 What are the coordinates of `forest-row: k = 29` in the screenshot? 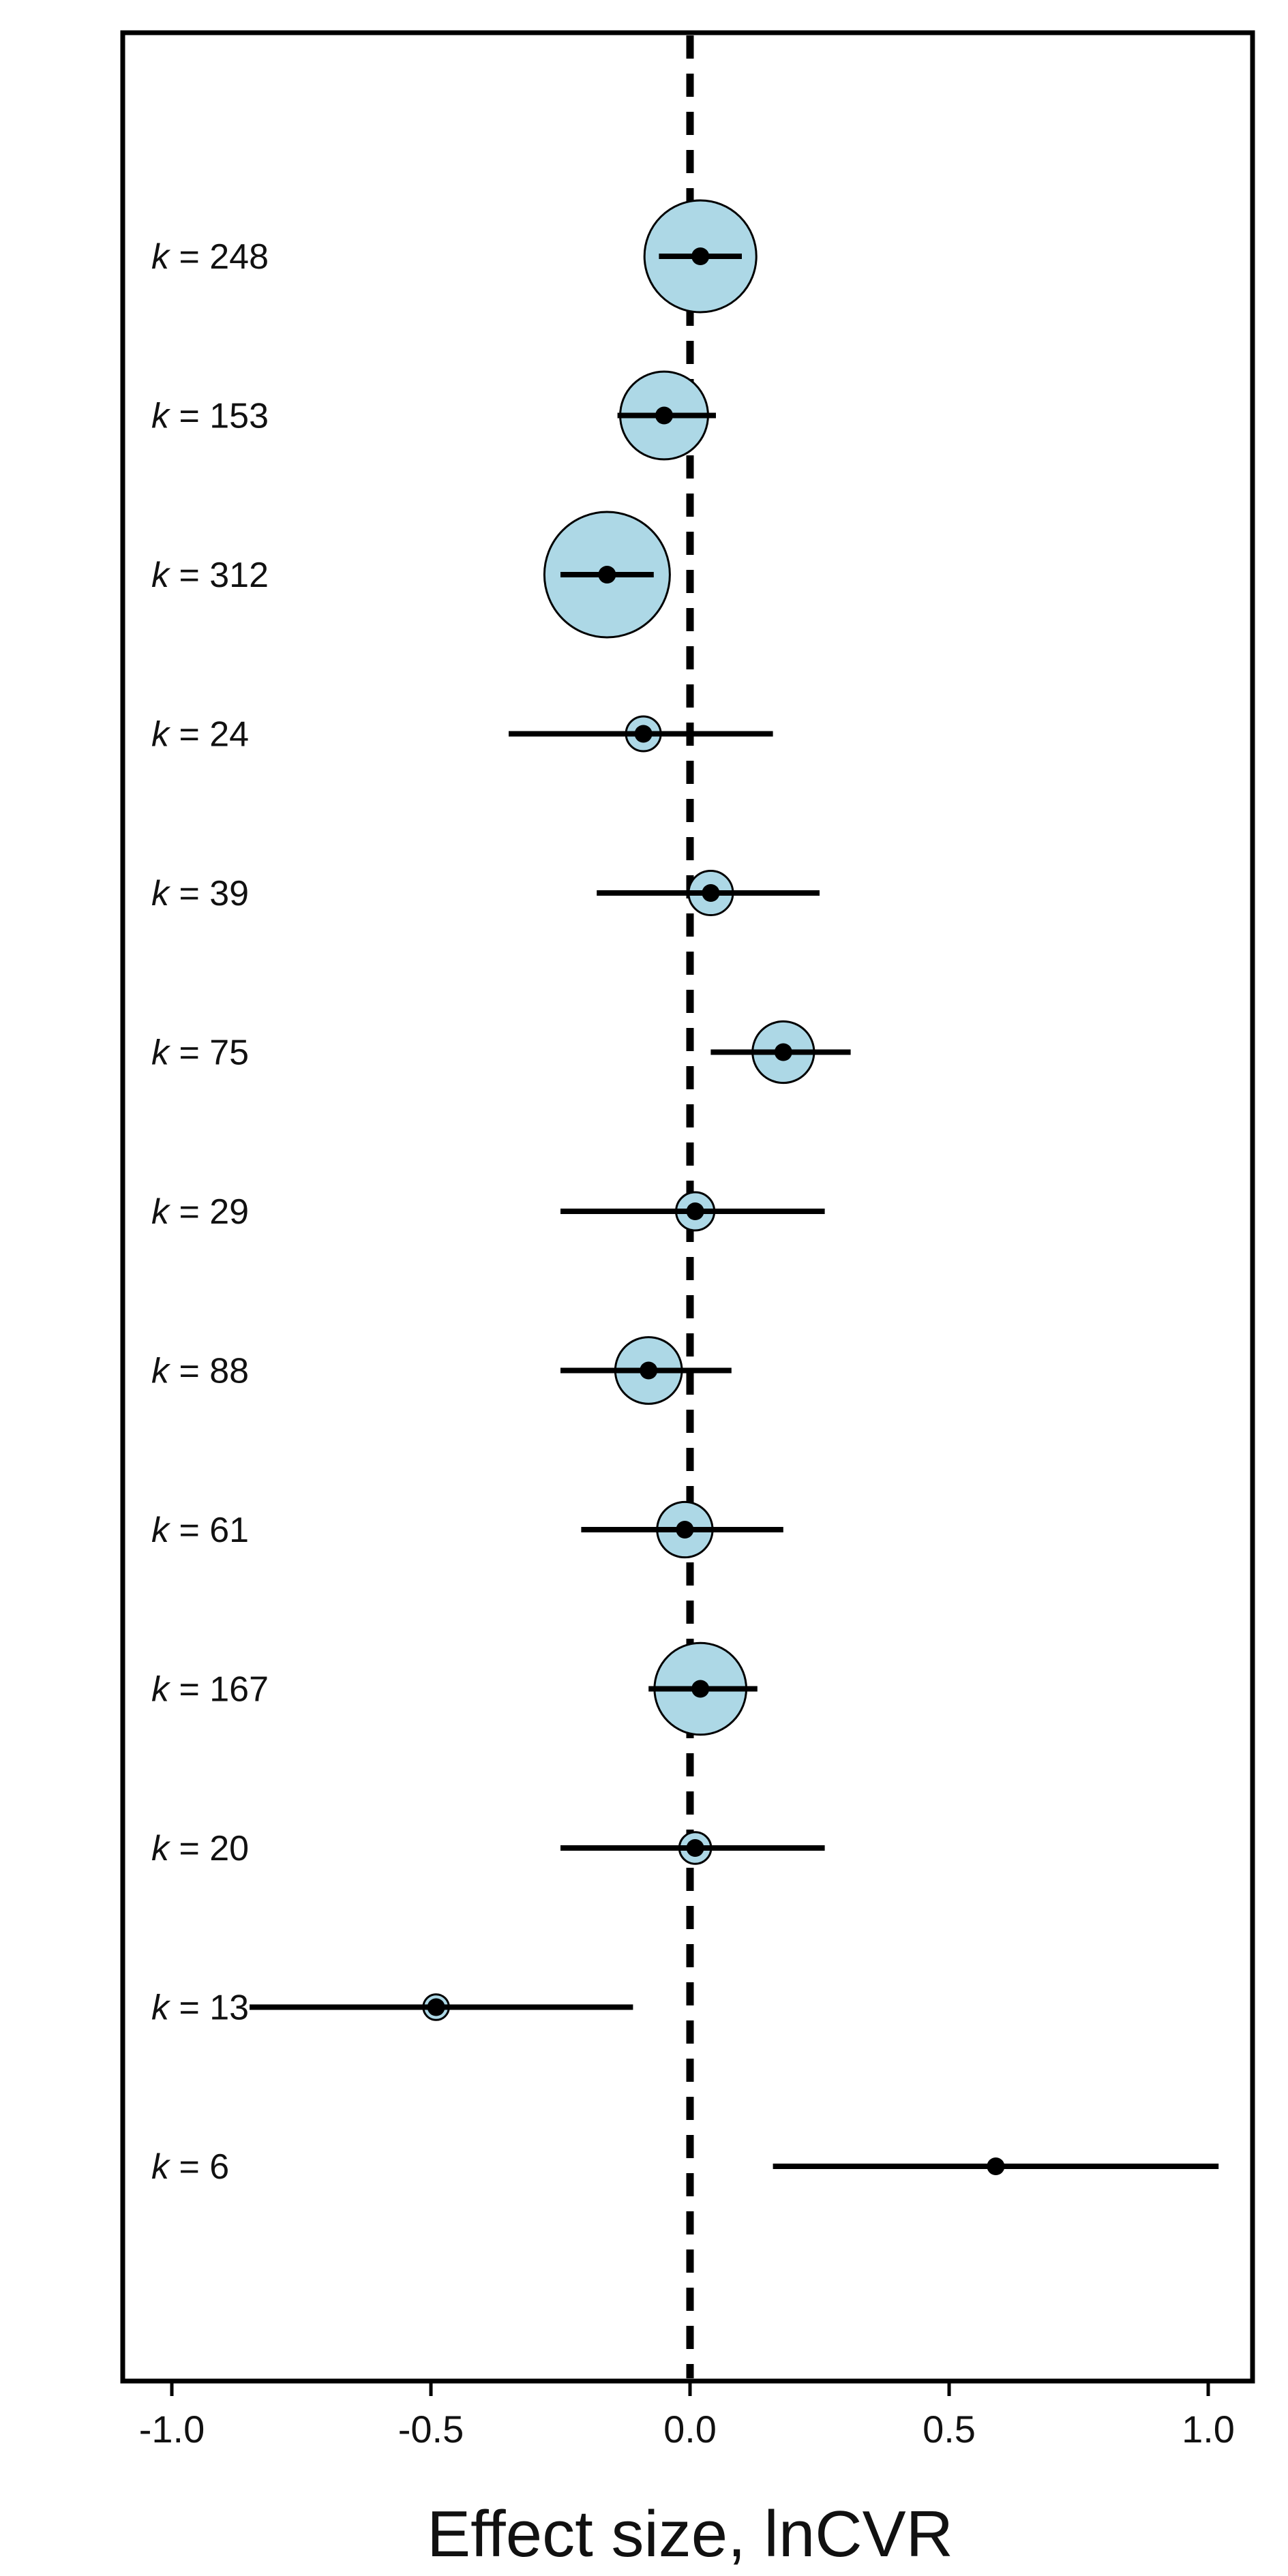 It's located at (488, 1211).